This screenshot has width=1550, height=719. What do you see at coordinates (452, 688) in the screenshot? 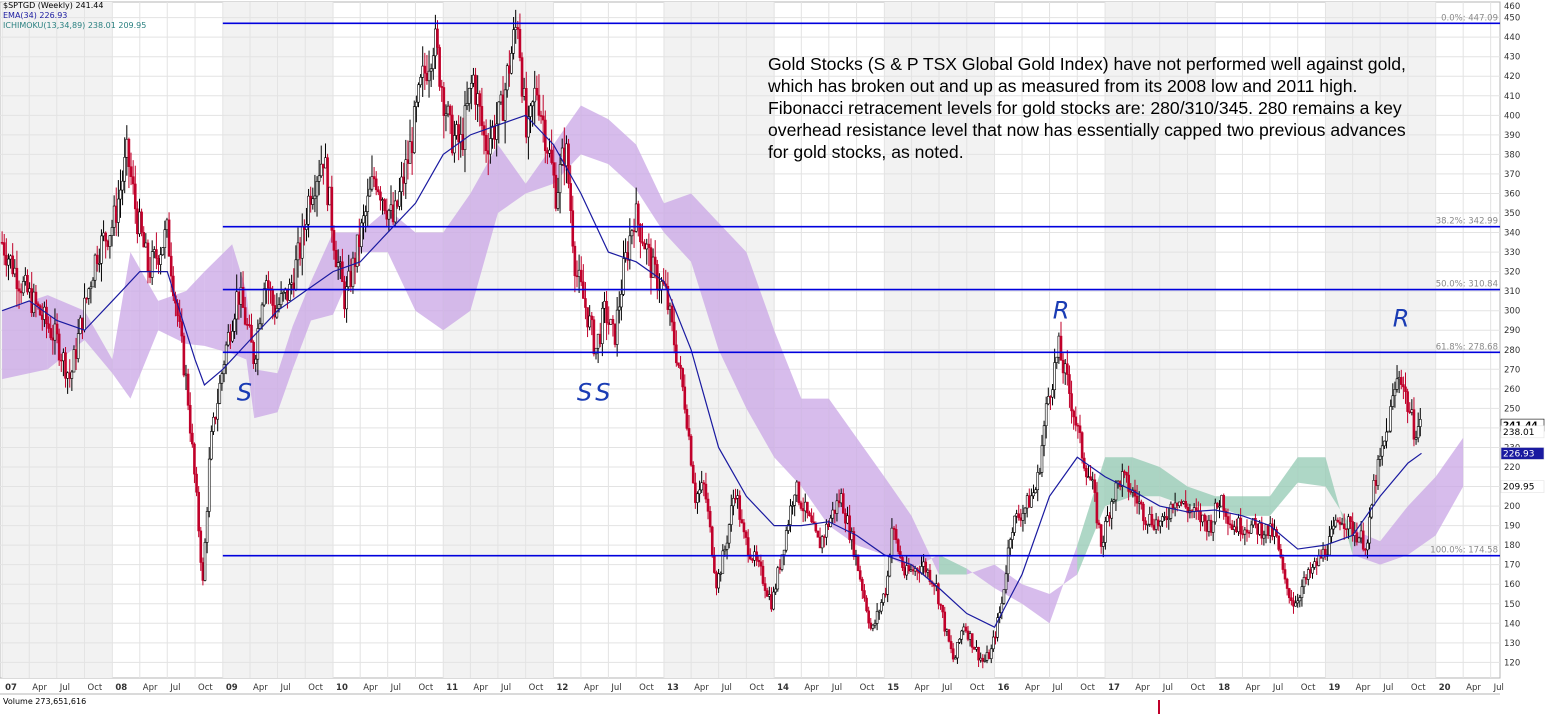
I see `x-tick-label: 11` at bounding box center [452, 688].